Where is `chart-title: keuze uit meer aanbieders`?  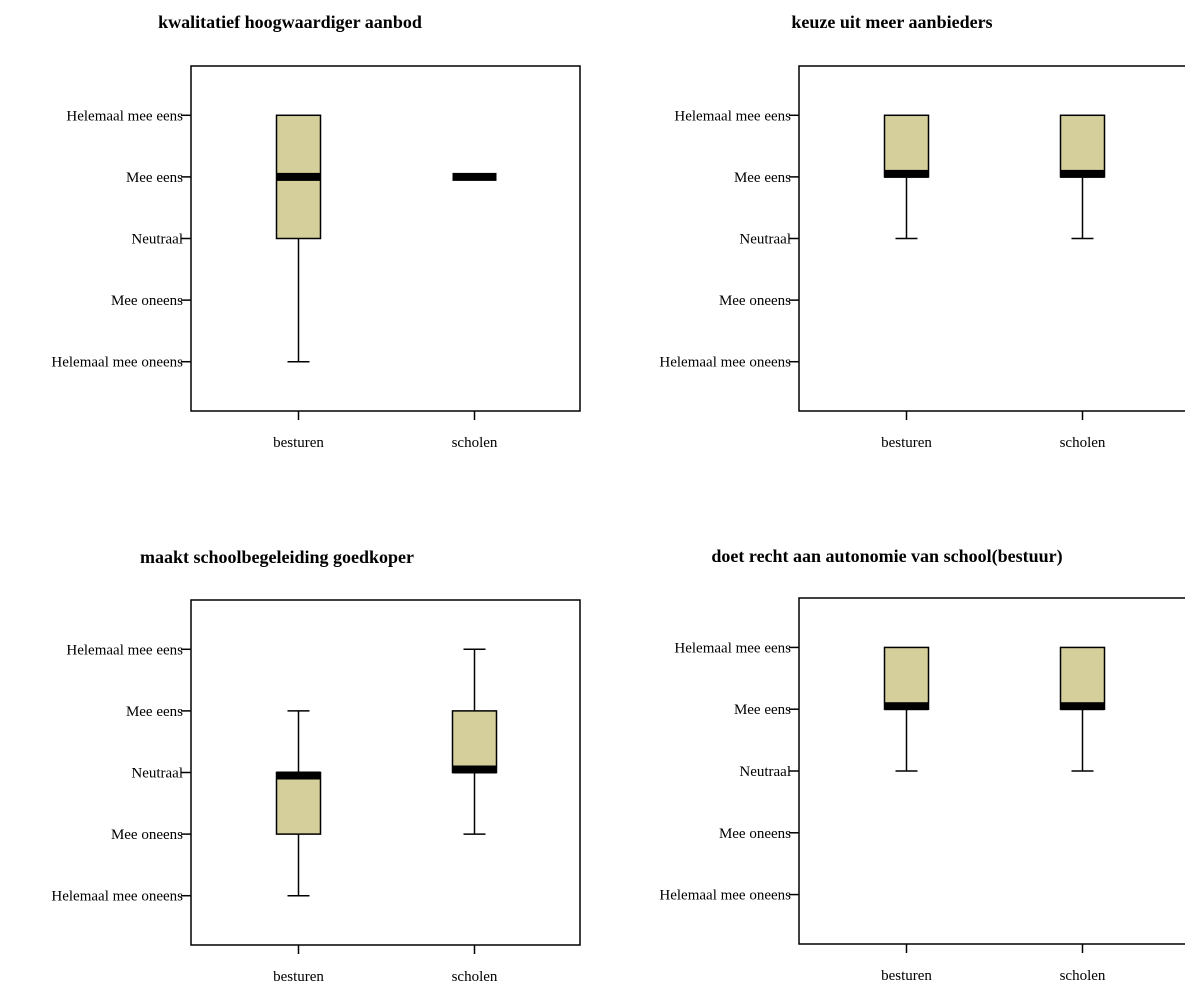 chart-title: keuze uit meer aanbieders is located at coordinates (891, 22).